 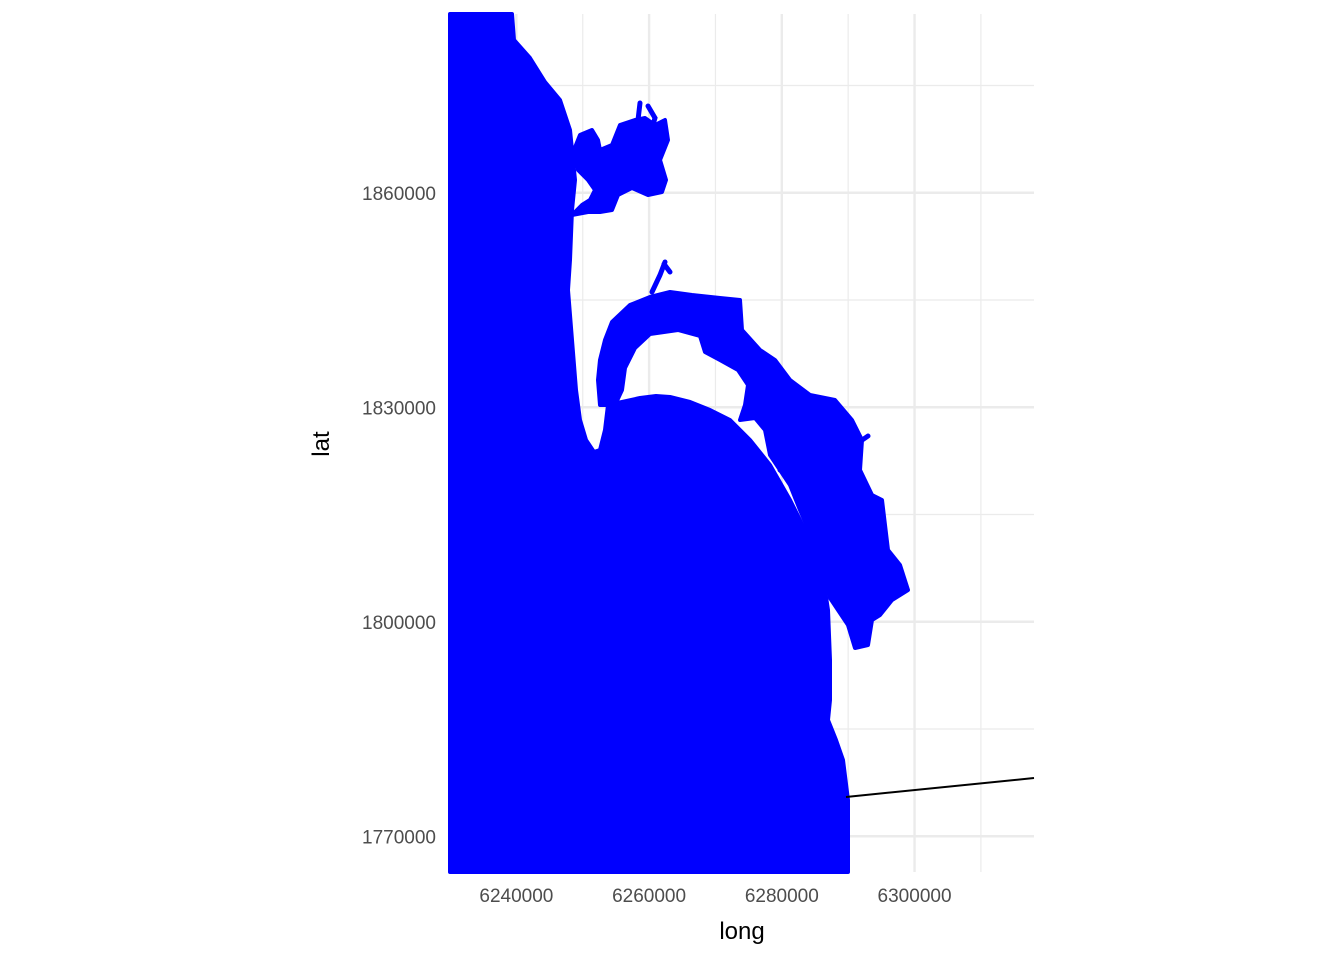 What do you see at coordinates (516, 896) in the screenshot?
I see `x-tick-label: 6240000` at bounding box center [516, 896].